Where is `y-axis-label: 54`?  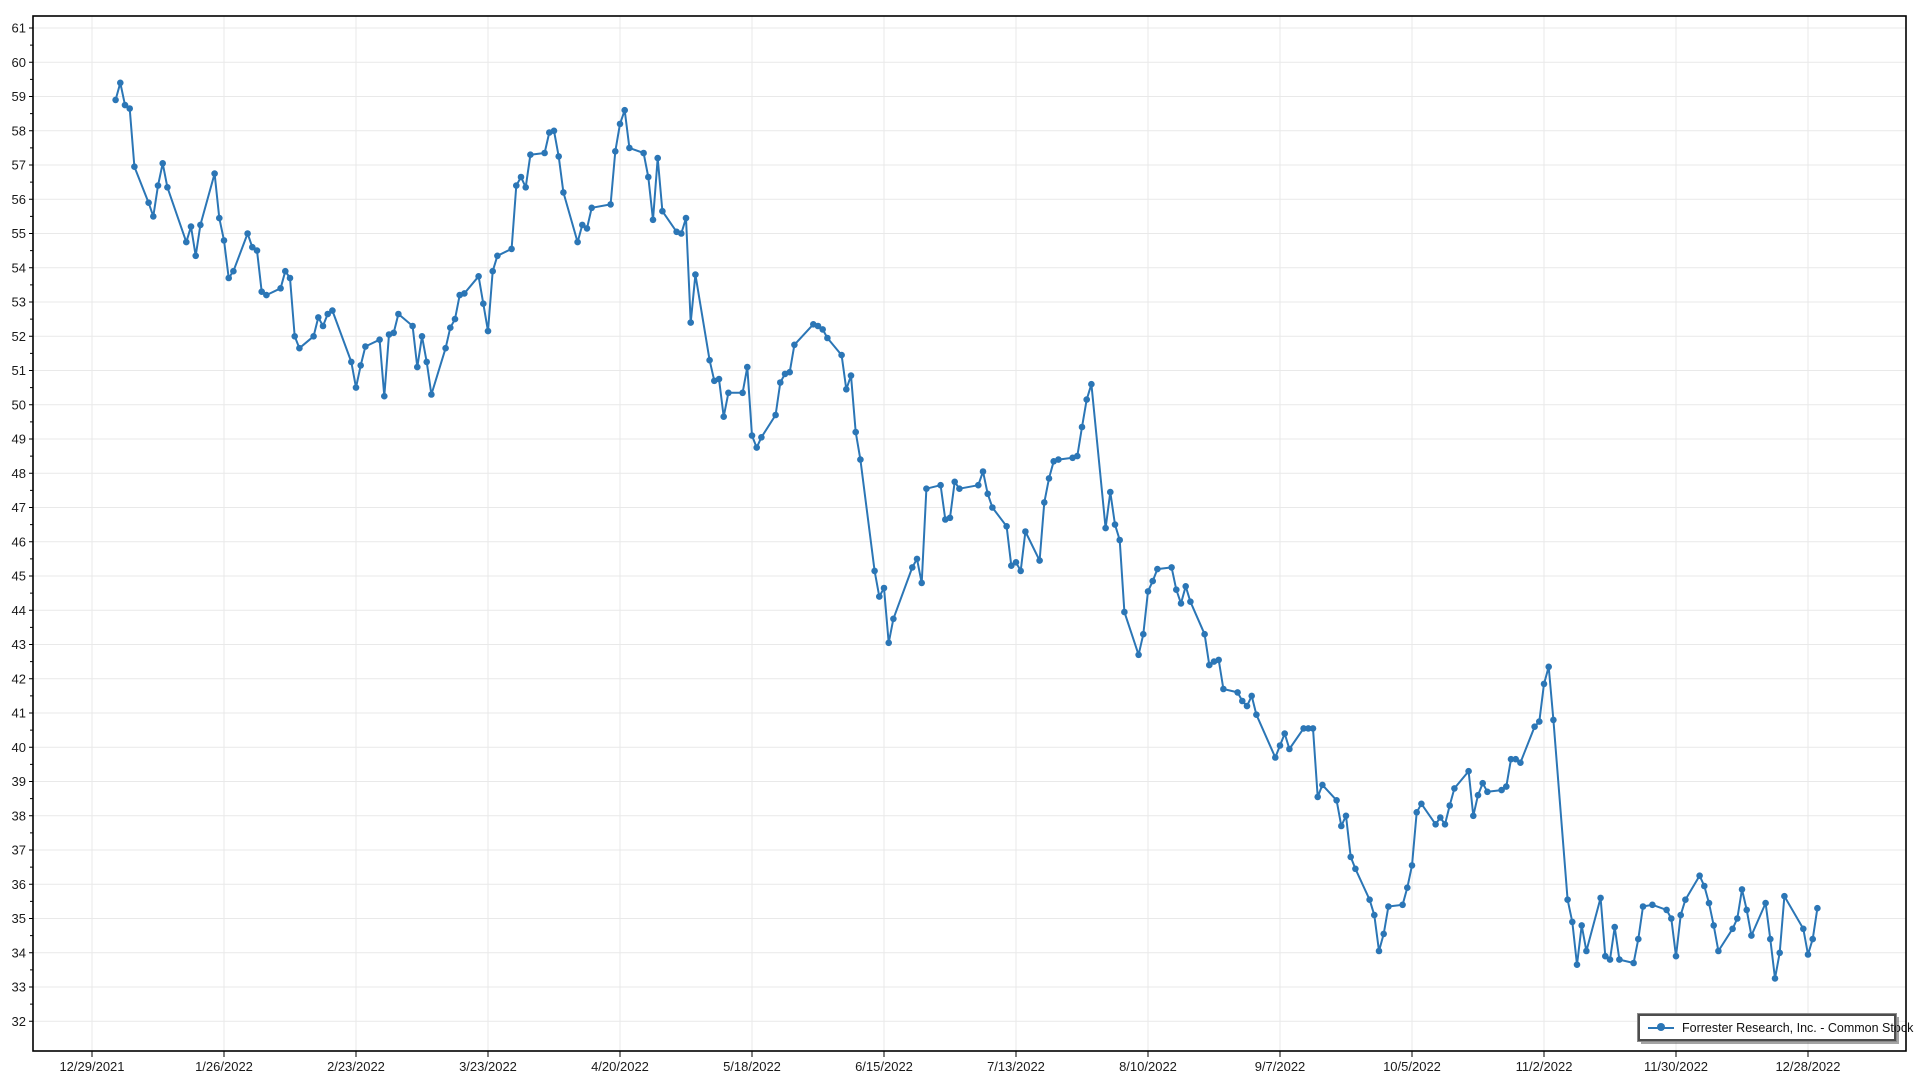
y-axis-label: 54 is located at coordinates (19, 267).